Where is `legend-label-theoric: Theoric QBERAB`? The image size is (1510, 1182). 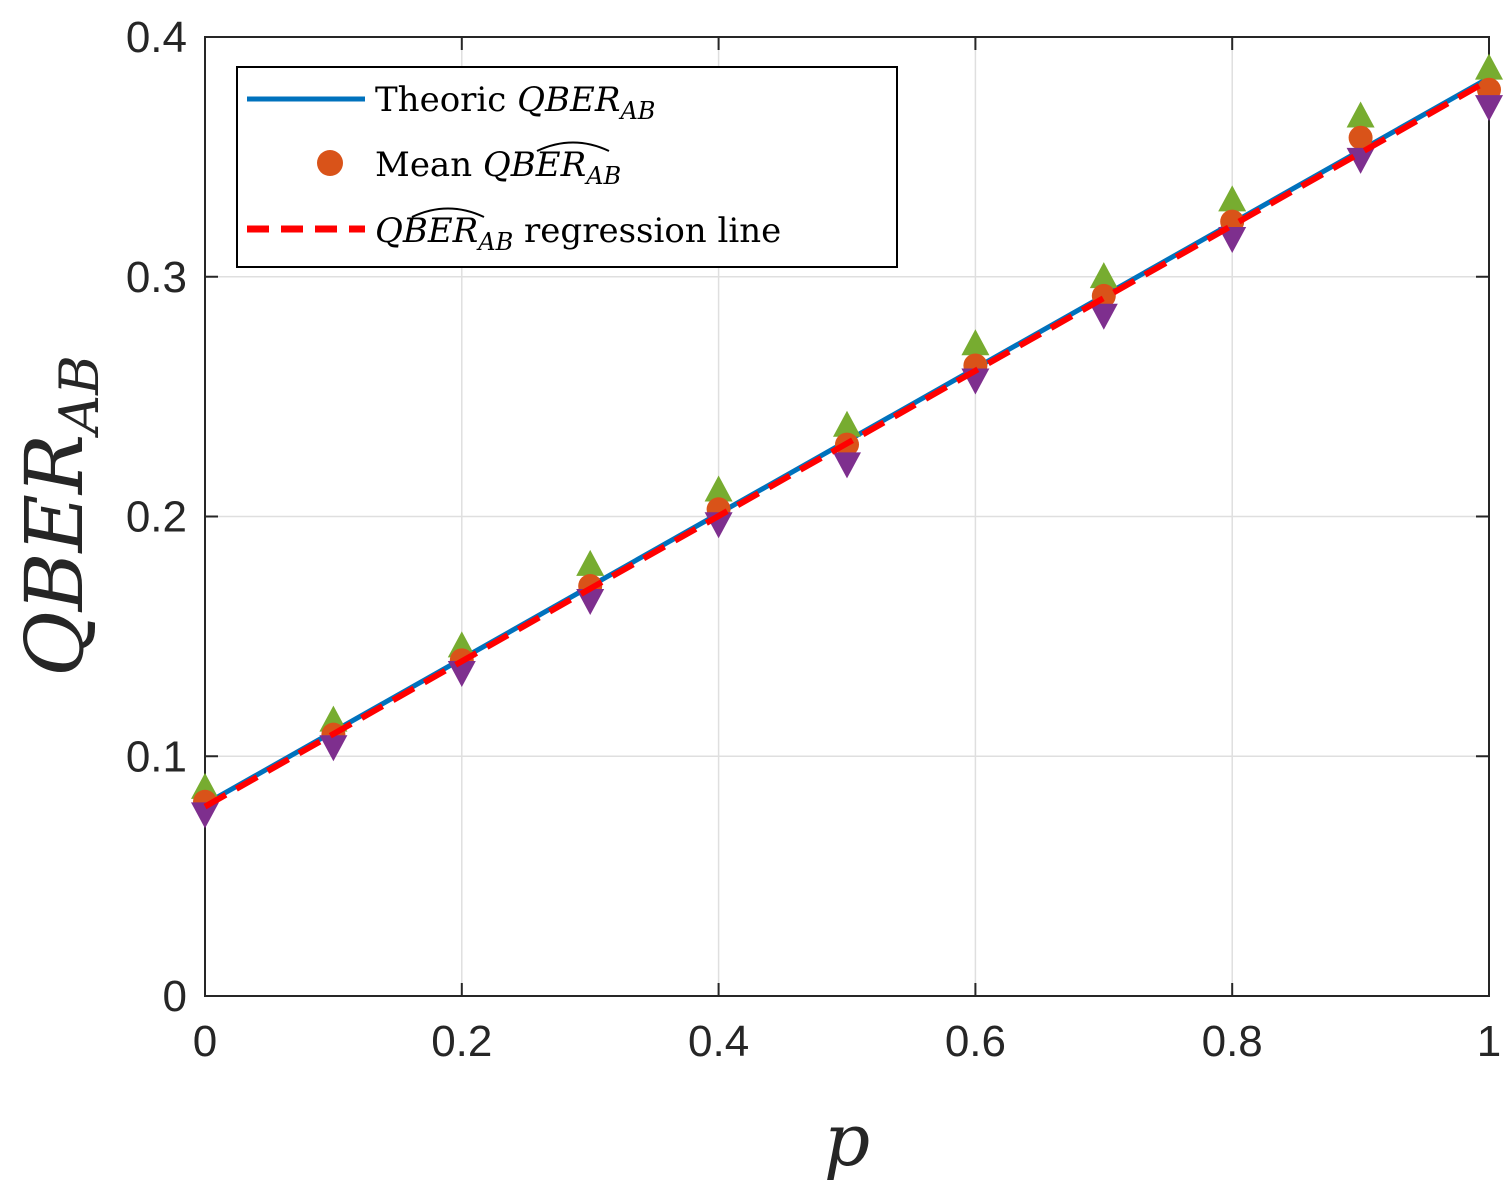
legend-label-theoric: Theoric QBERAB is located at coordinates (515, 102).